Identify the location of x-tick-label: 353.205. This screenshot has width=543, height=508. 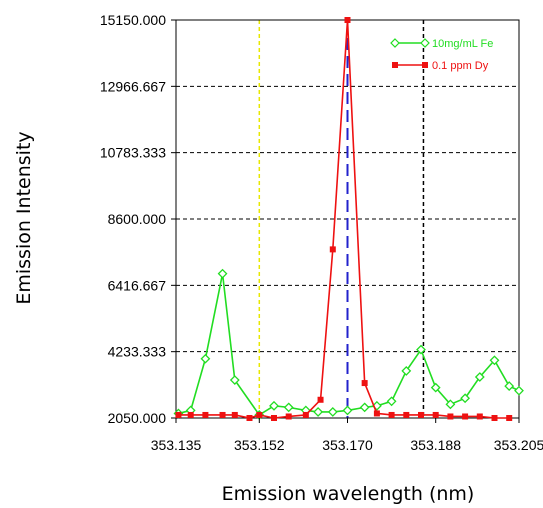
(518, 445).